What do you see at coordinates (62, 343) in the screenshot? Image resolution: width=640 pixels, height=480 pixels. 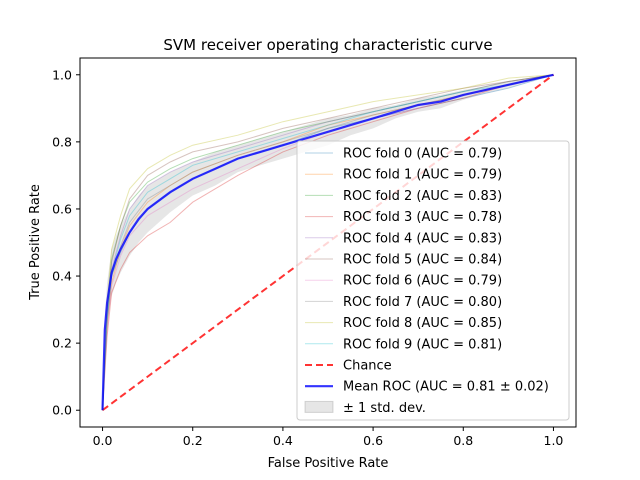 I see `y-tick-label: 0.2` at bounding box center [62, 343].